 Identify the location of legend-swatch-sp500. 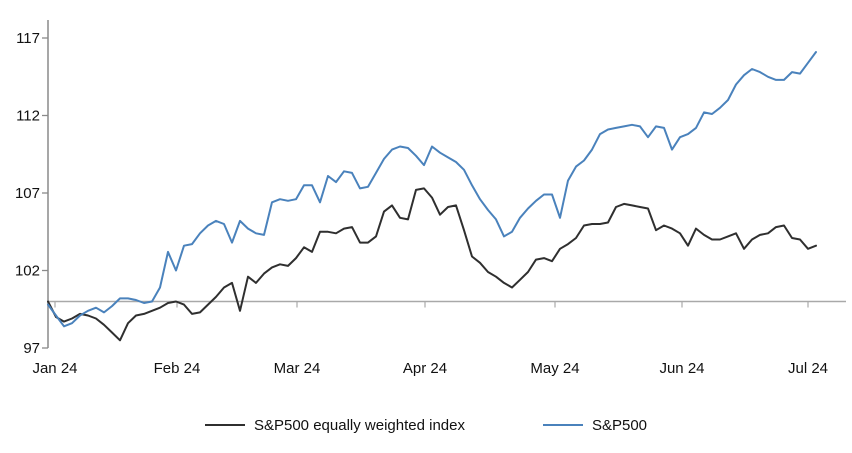
(562, 425).